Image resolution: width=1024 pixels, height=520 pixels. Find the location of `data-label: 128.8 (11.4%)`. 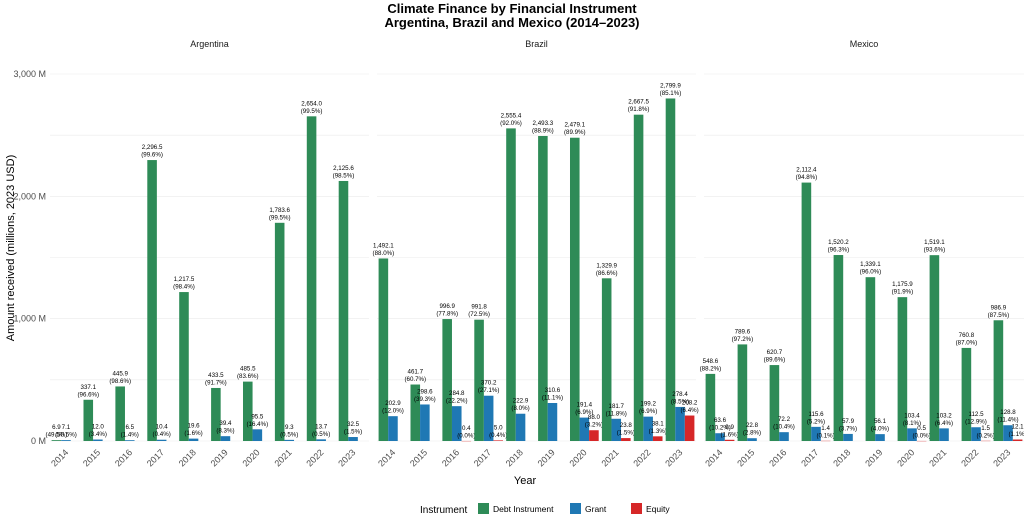

data-label: 128.8 (11.4%) is located at coordinates (1007, 416).